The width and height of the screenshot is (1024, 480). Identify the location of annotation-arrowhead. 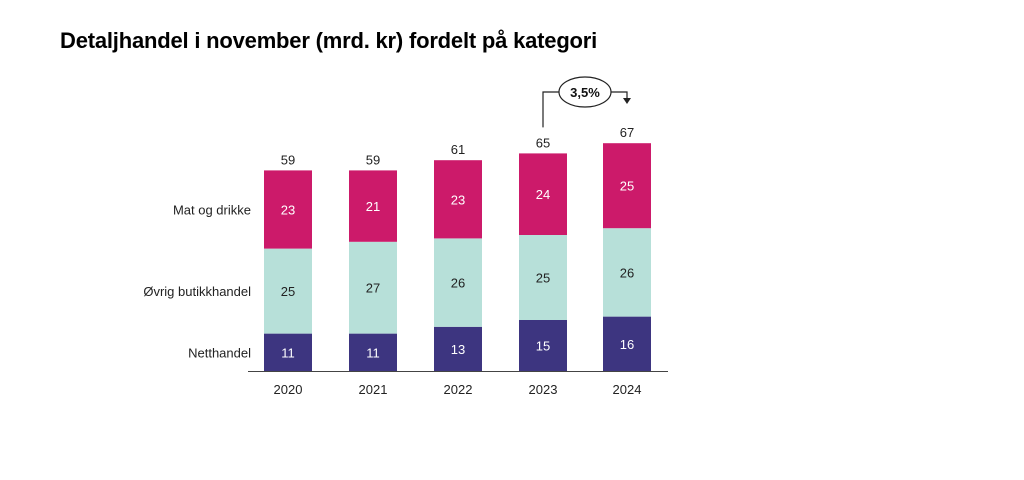
(627, 101).